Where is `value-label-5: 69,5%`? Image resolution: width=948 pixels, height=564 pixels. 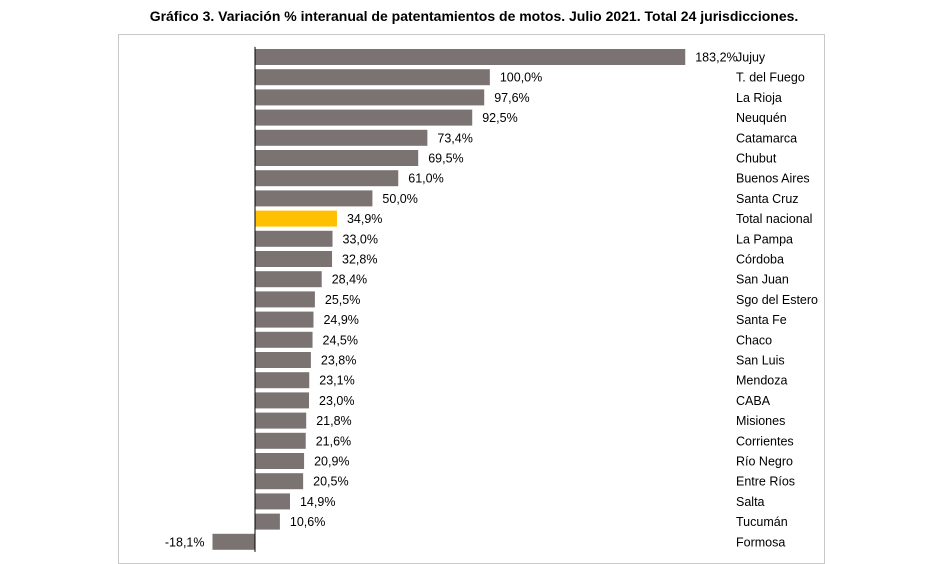 value-label-5: 69,5% is located at coordinates (445, 159).